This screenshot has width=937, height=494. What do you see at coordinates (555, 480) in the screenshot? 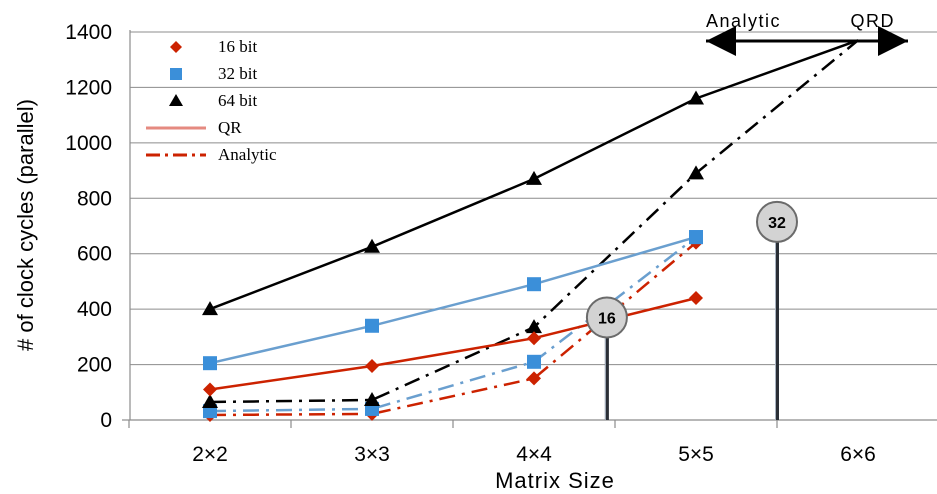
I see `x-axis-title: Matrix Size` at bounding box center [555, 480].